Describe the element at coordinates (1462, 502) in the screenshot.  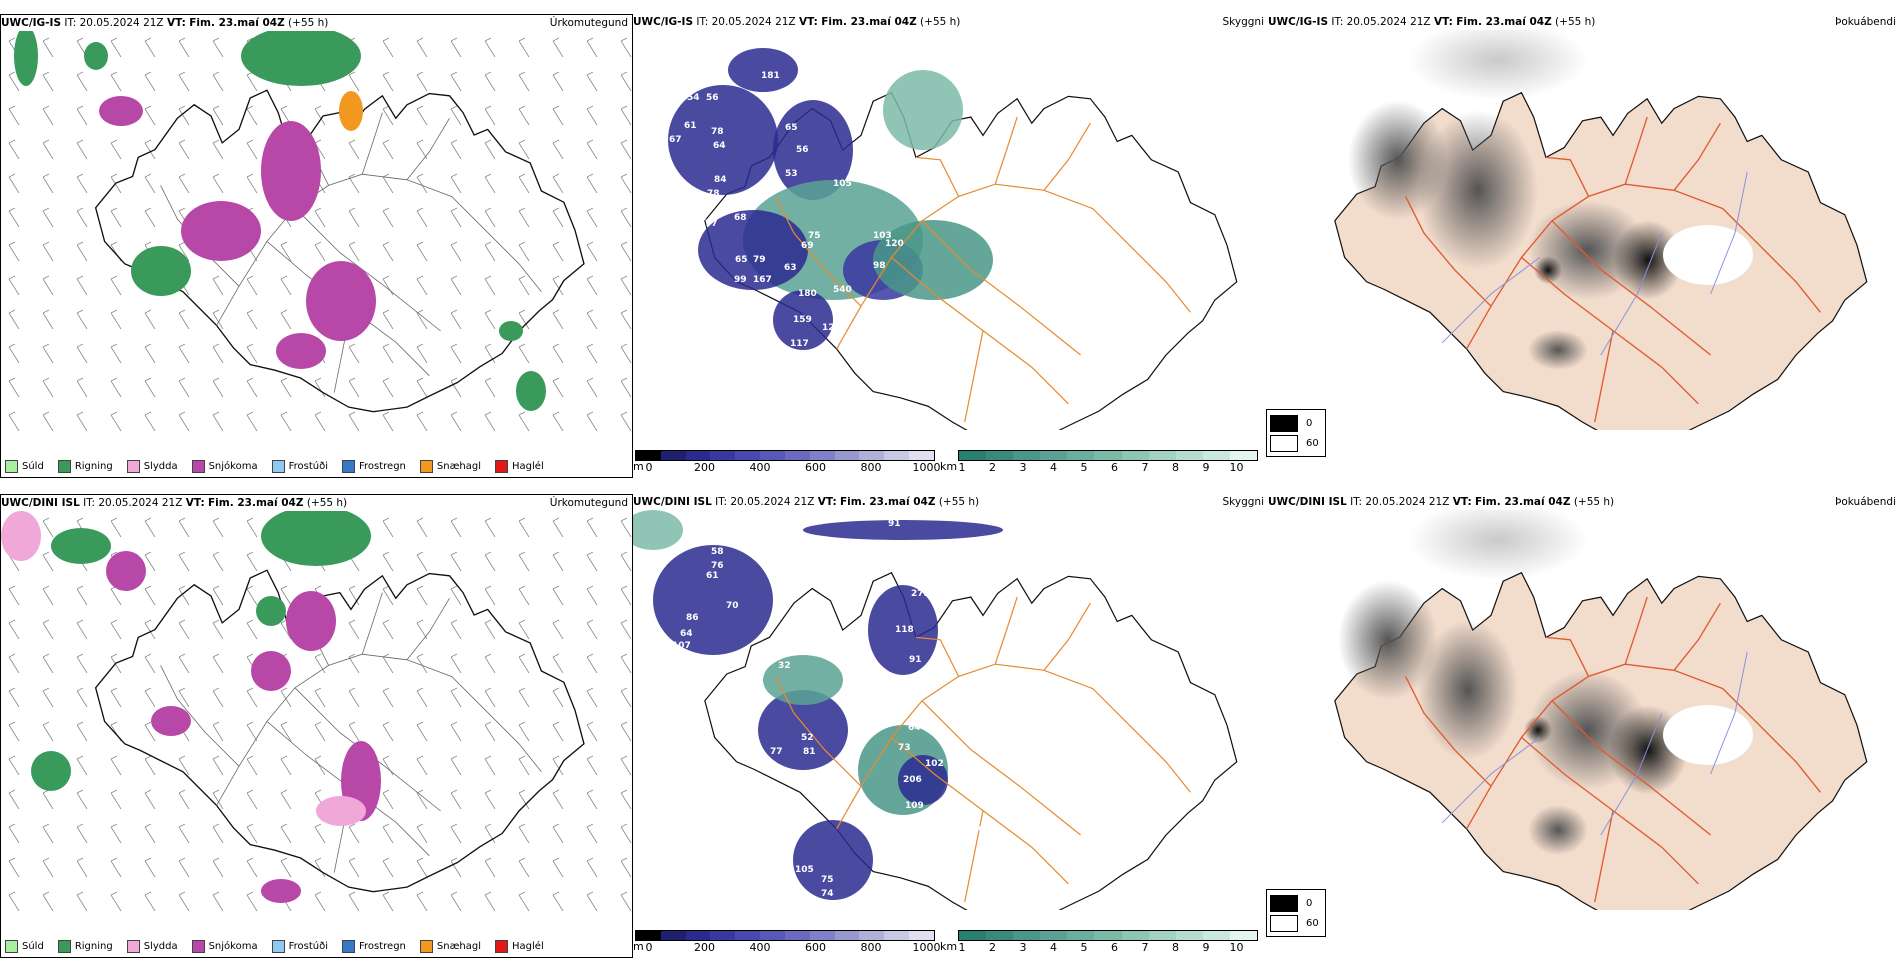
I see `vt-label: VT:` at that location.